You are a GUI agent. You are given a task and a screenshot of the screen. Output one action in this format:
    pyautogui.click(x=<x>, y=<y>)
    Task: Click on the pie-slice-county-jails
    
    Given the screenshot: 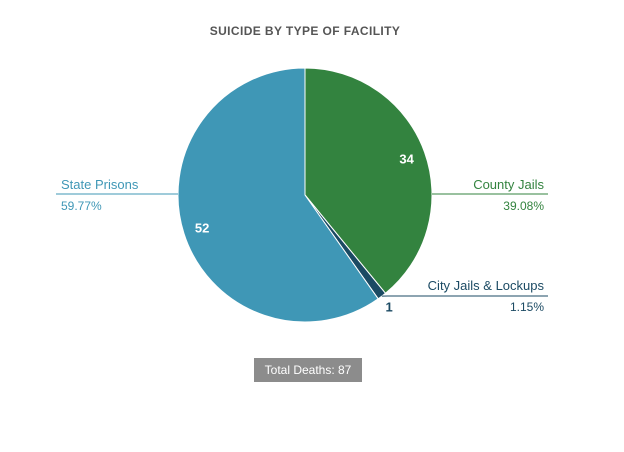 What is the action you would take?
    pyautogui.click(x=368, y=180)
    